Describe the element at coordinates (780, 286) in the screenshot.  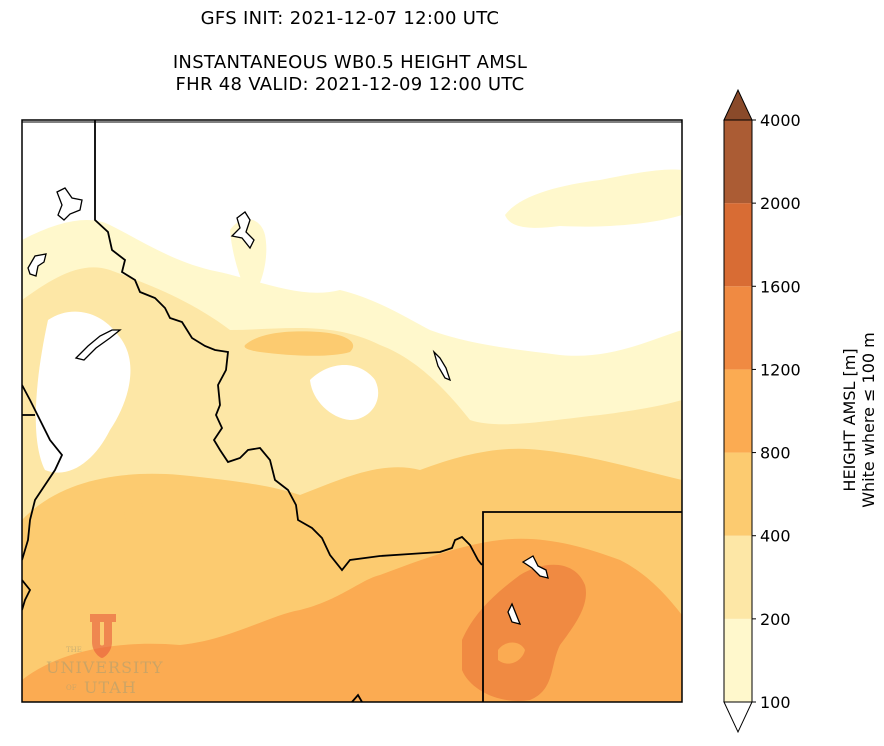
I see `colorbar-tick-label: 1600` at that location.